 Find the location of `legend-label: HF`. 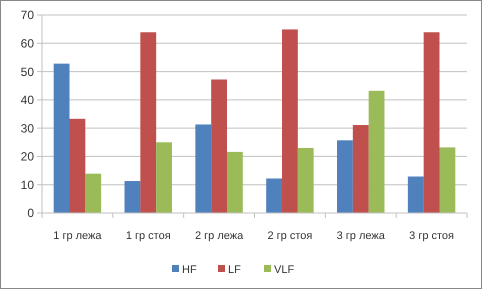

legend-label: HF is located at coordinates (189, 270).